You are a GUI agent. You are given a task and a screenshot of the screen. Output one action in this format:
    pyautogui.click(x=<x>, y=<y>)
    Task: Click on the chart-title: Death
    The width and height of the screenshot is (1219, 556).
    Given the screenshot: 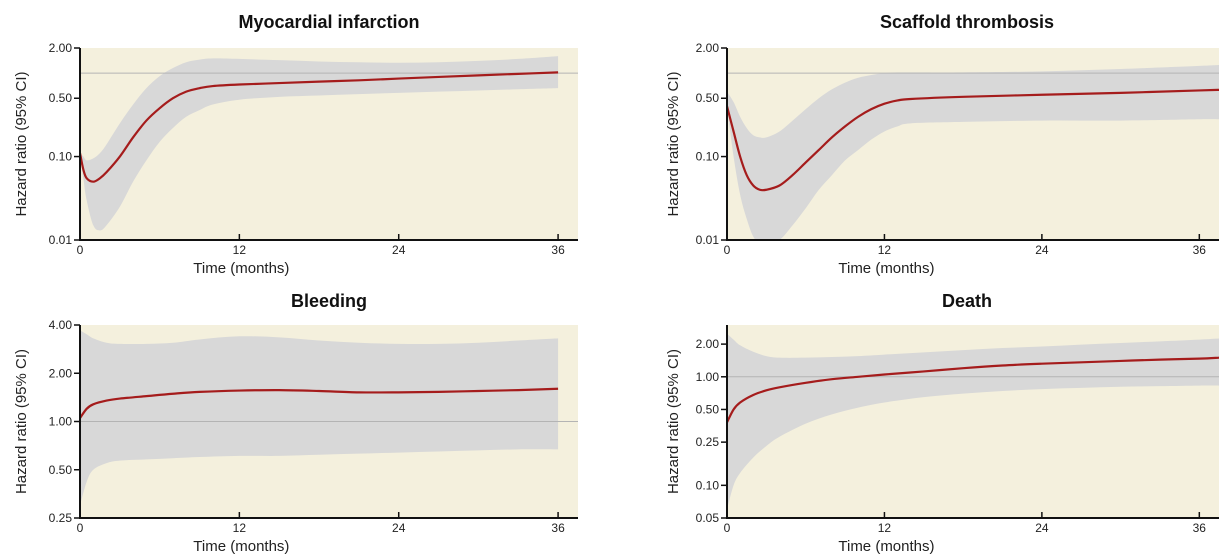 What is the action you would take?
    pyautogui.click(x=967, y=301)
    